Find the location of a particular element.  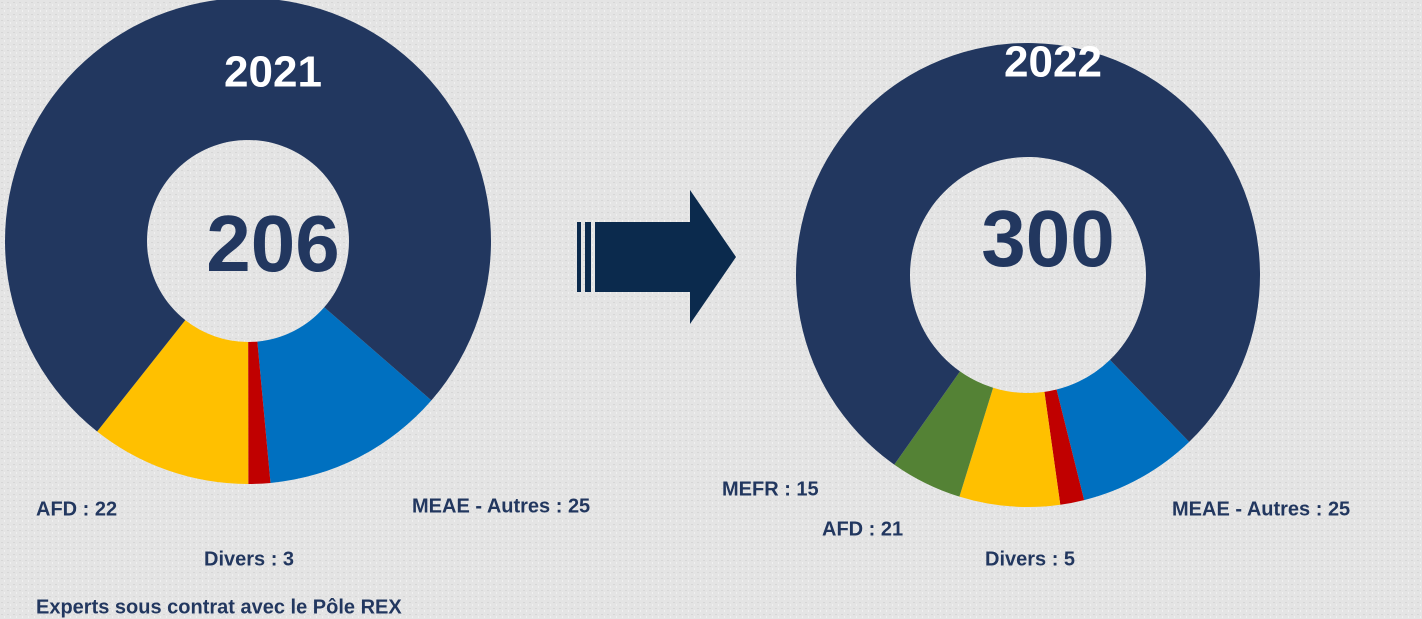

chart-title: 2022 is located at coordinates (1053, 62).